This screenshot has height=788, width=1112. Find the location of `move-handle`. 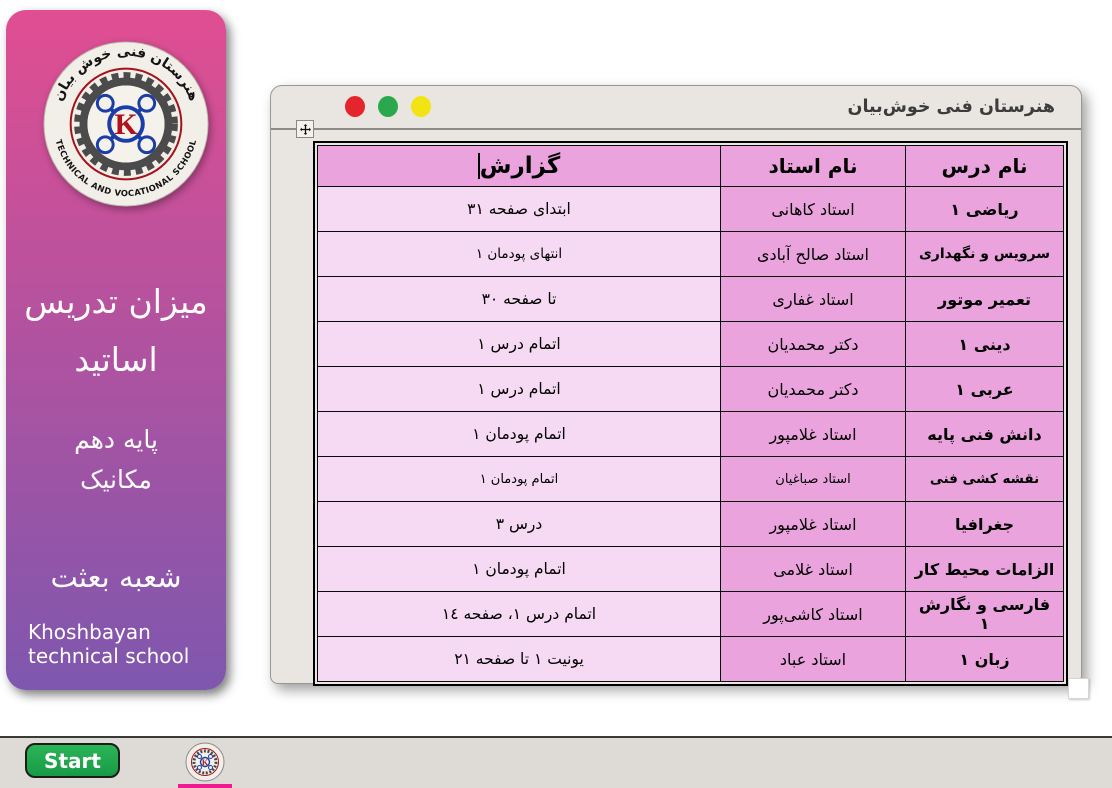

move-handle is located at coordinates (305, 129).